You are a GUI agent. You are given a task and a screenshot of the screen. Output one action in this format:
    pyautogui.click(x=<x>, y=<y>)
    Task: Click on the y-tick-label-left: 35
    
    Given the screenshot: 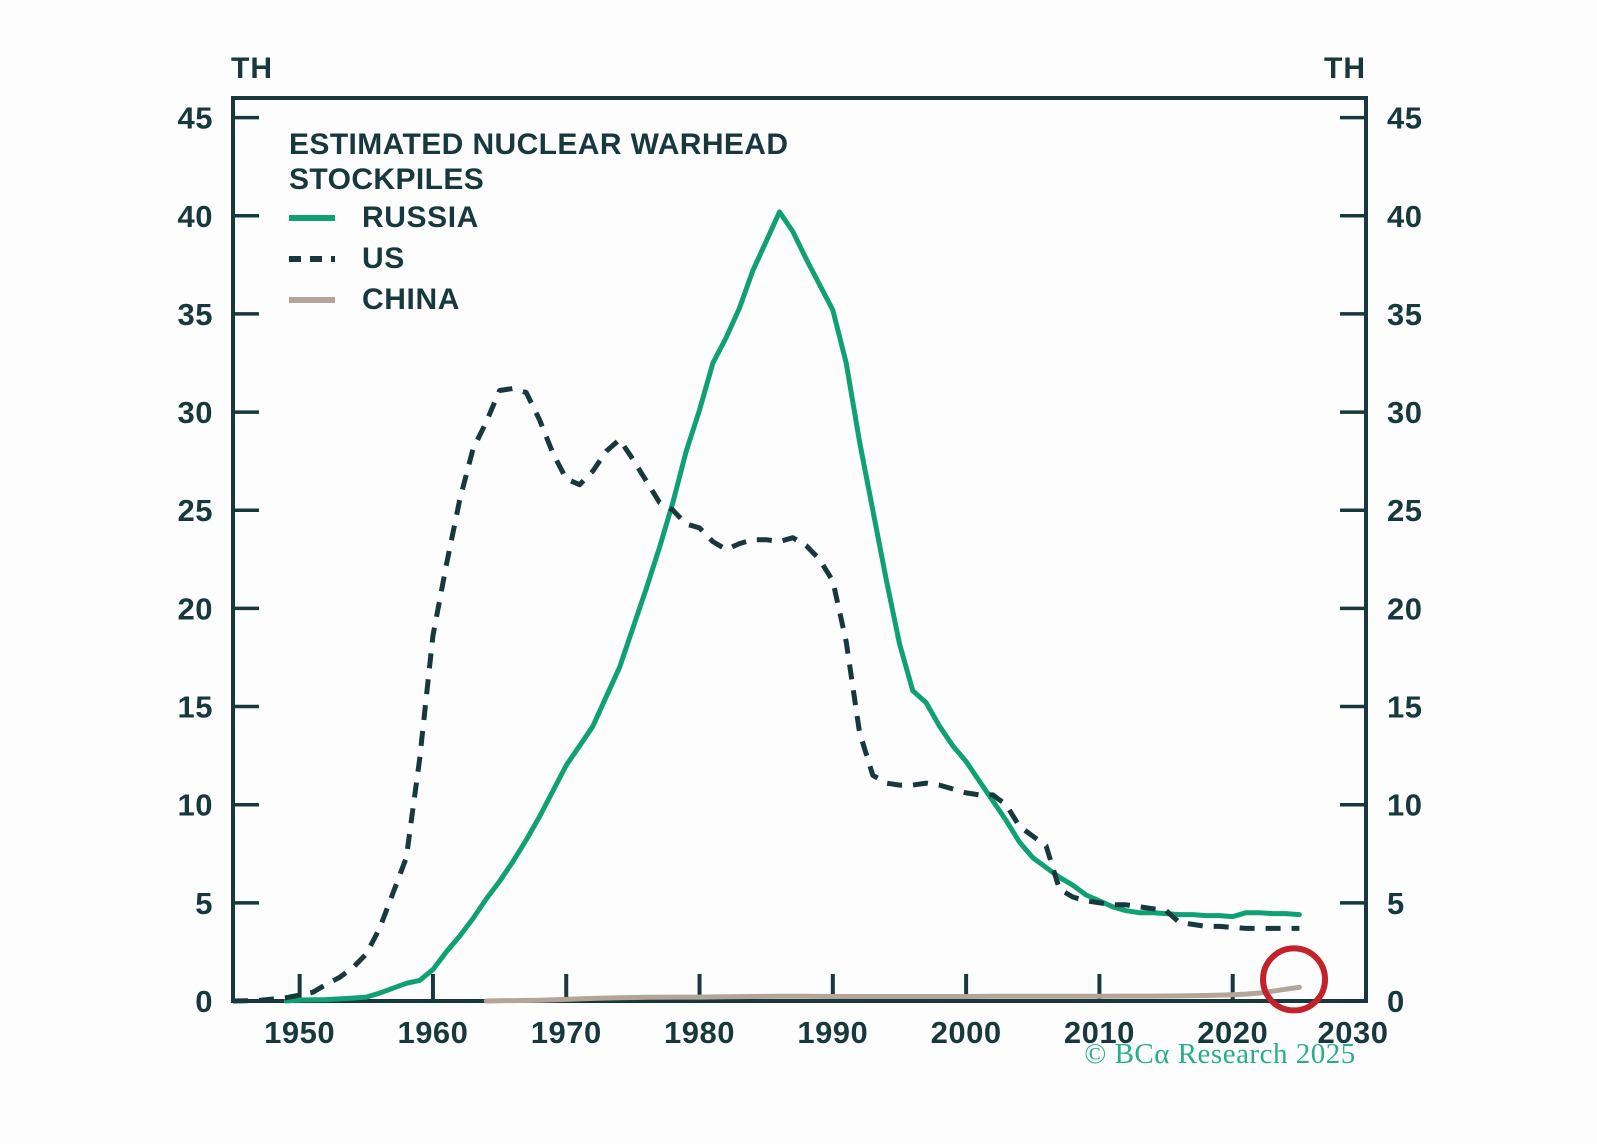 What is the action you would take?
    pyautogui.click(x=195, y=314)
    